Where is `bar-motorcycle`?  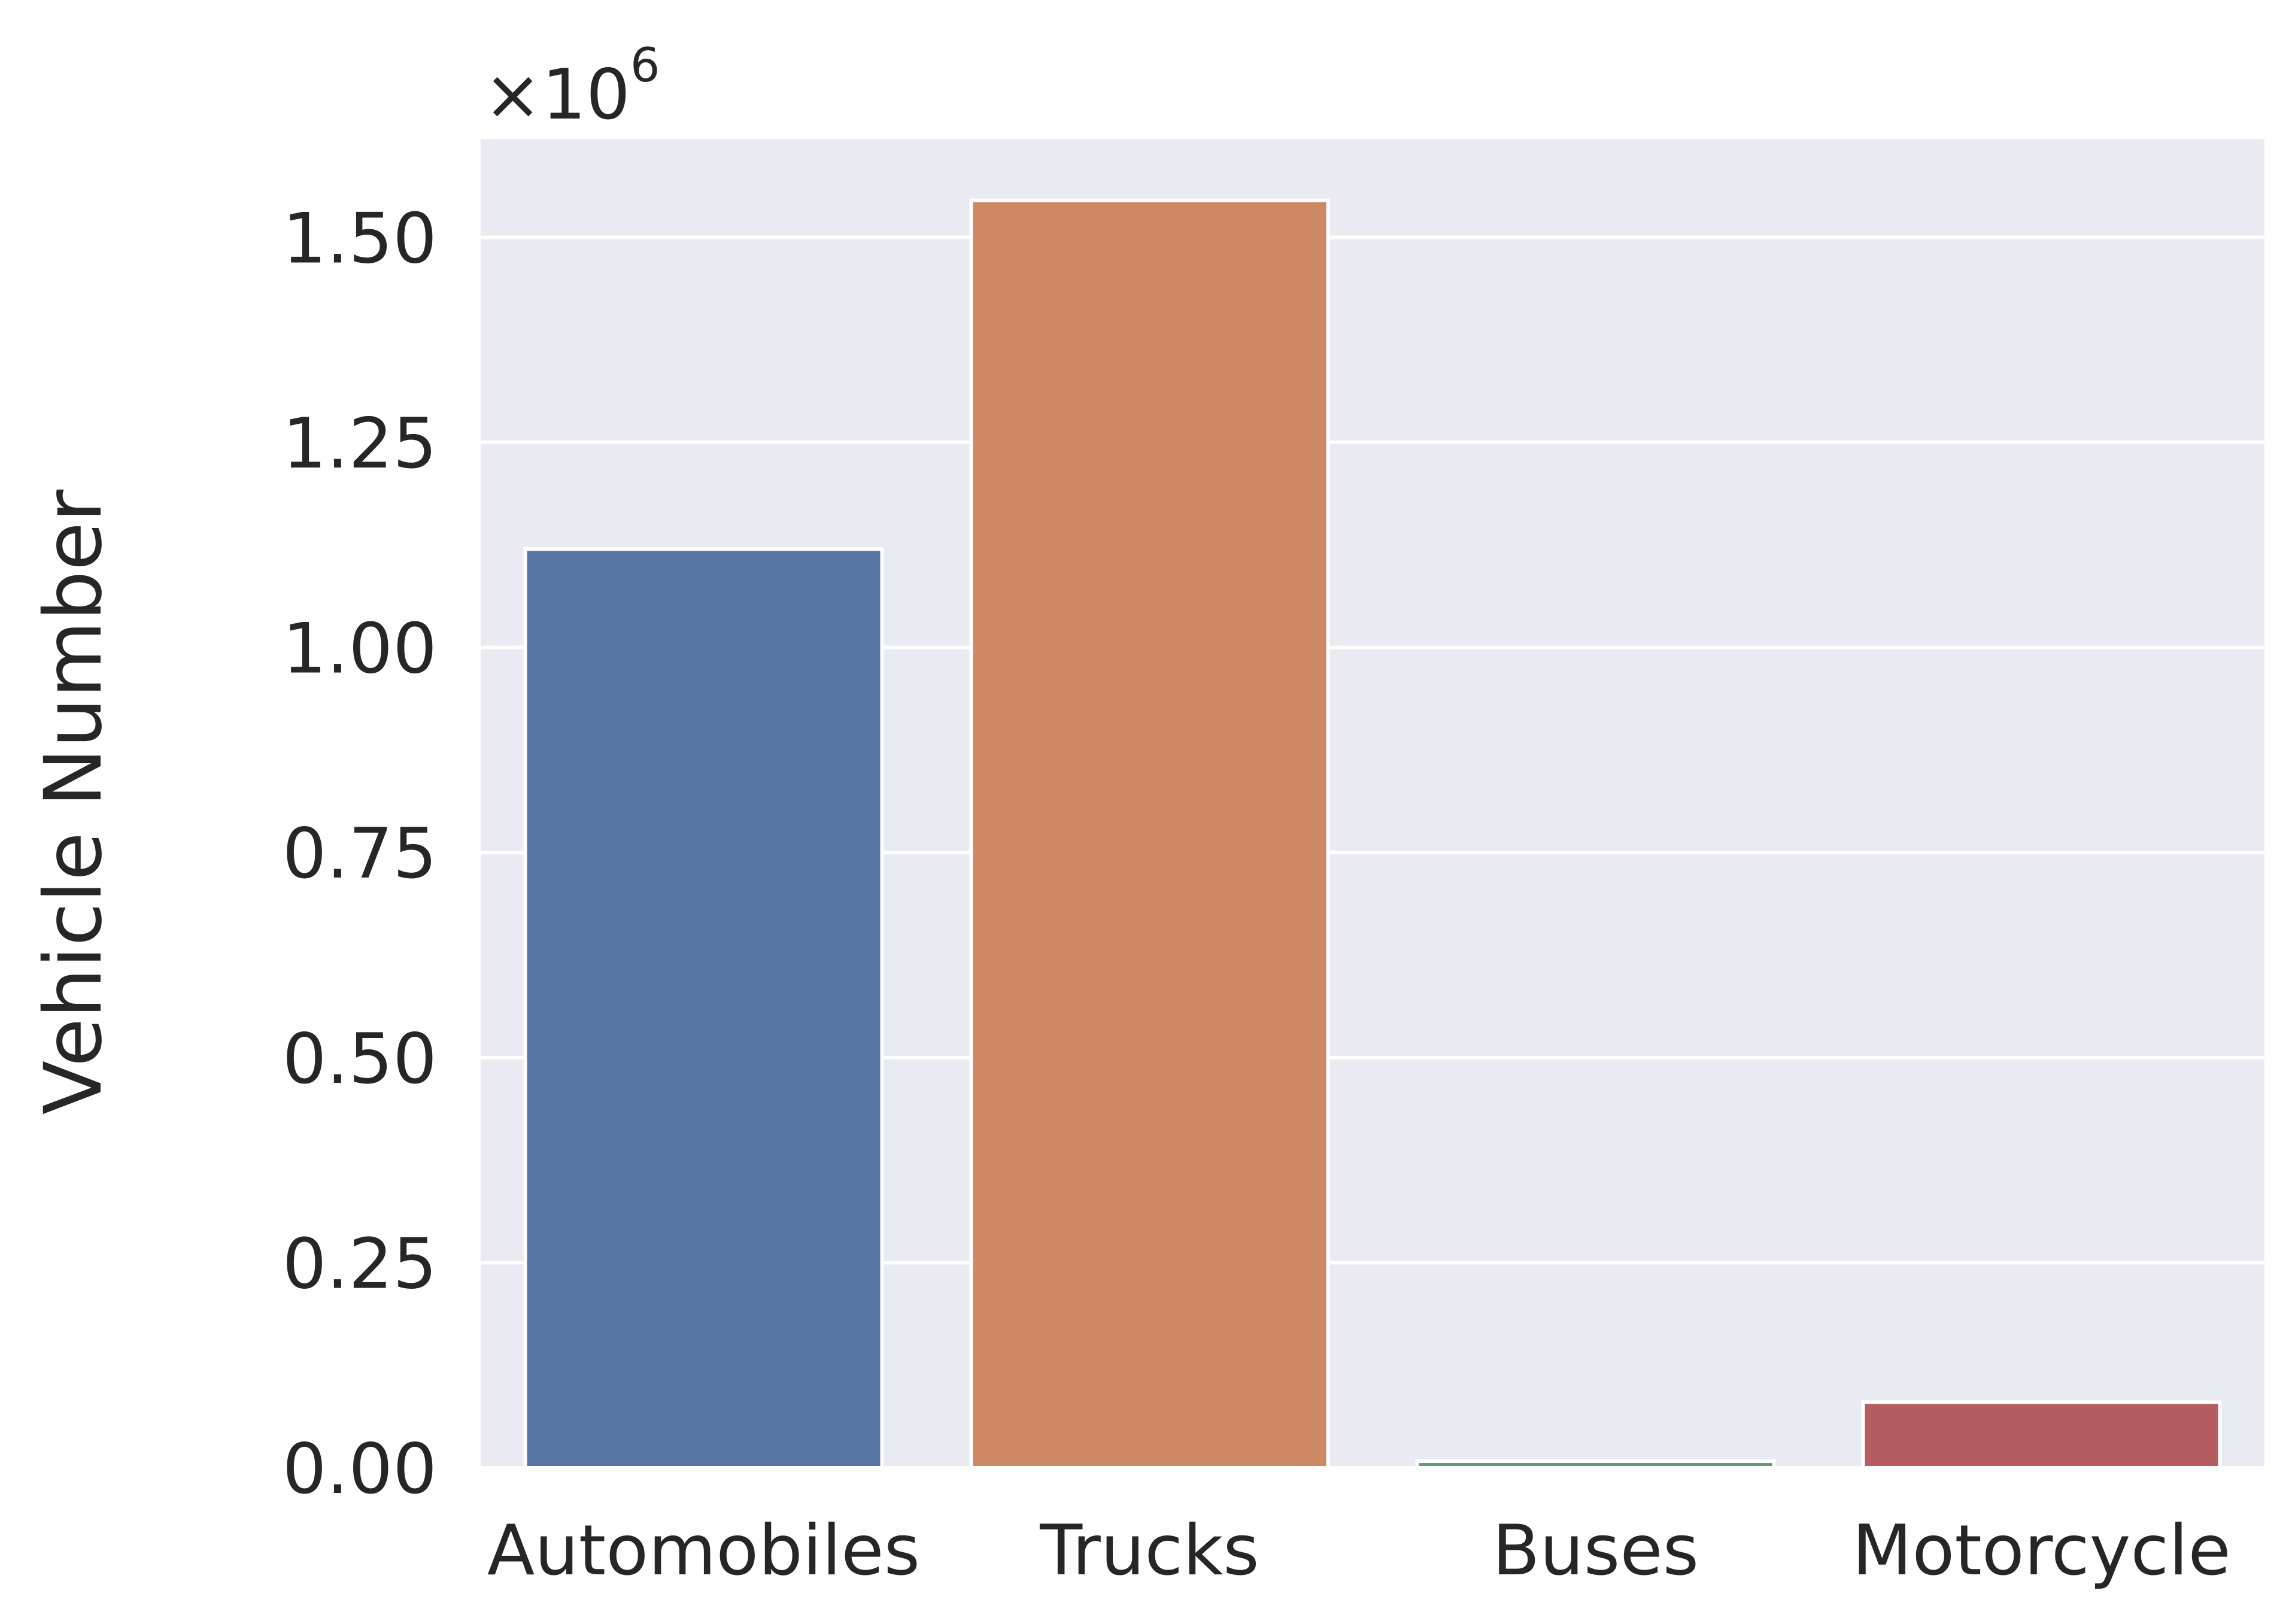
bar-motorcycle is located at coordinates (2041, 1435).